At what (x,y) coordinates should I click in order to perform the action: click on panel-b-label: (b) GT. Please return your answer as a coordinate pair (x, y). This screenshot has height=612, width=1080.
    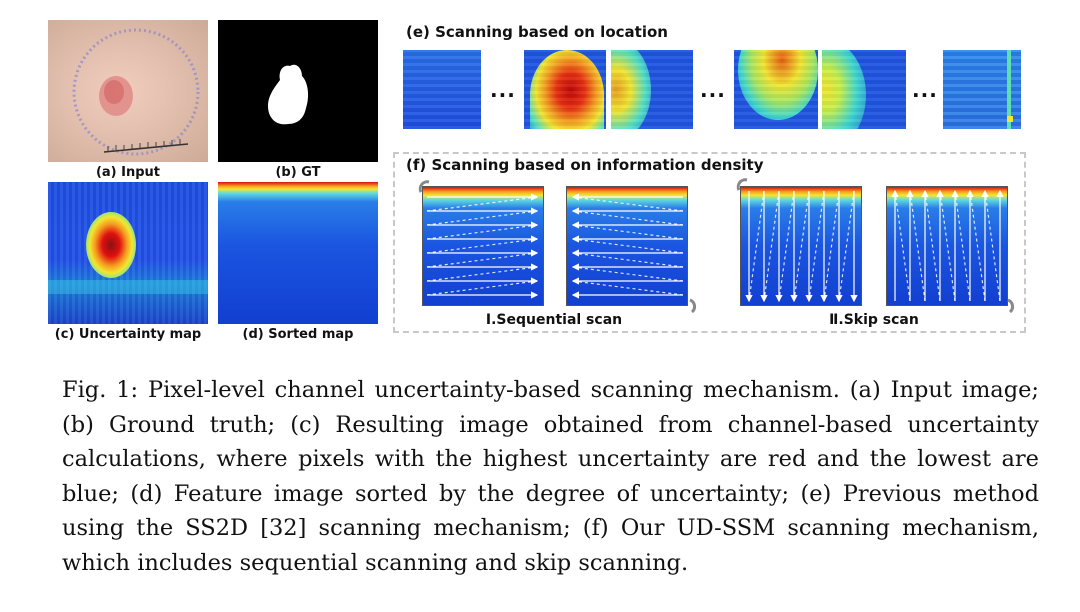
    Looking at the image, I should click on (298, 172).